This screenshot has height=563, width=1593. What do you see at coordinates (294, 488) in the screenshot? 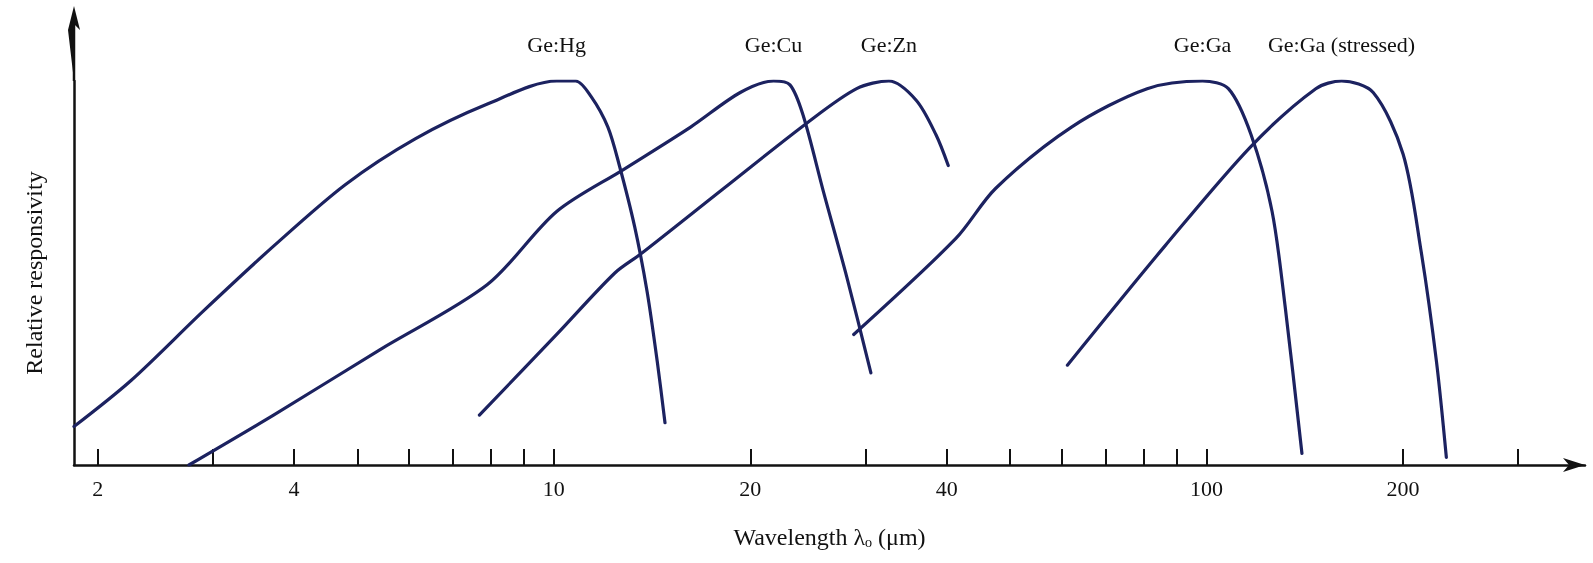
I see `x-tick-label: 4` at bounding box center [294, 488].